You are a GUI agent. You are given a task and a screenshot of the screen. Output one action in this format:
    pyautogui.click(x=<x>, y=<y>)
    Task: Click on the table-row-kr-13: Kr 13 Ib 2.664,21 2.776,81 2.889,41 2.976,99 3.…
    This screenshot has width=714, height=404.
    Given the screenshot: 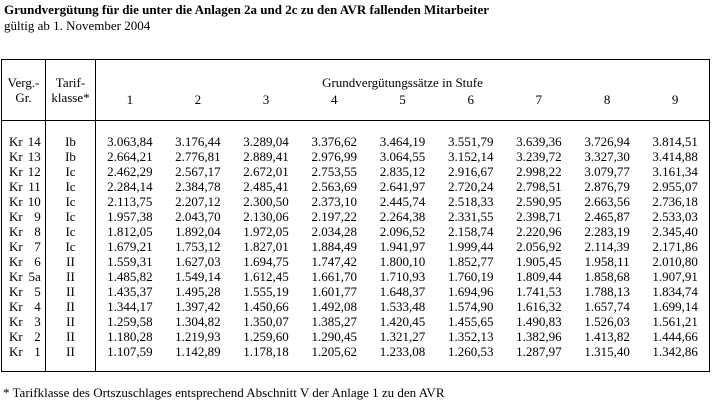 What is the action you would take?
    pyautogui.click(x=355, y=156)
    